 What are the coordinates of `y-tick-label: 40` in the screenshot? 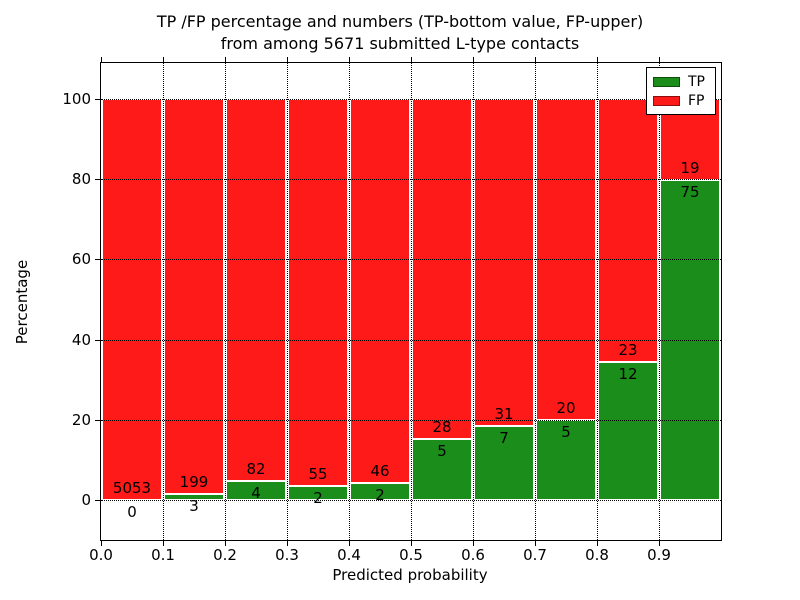 It's located at (81, 339).